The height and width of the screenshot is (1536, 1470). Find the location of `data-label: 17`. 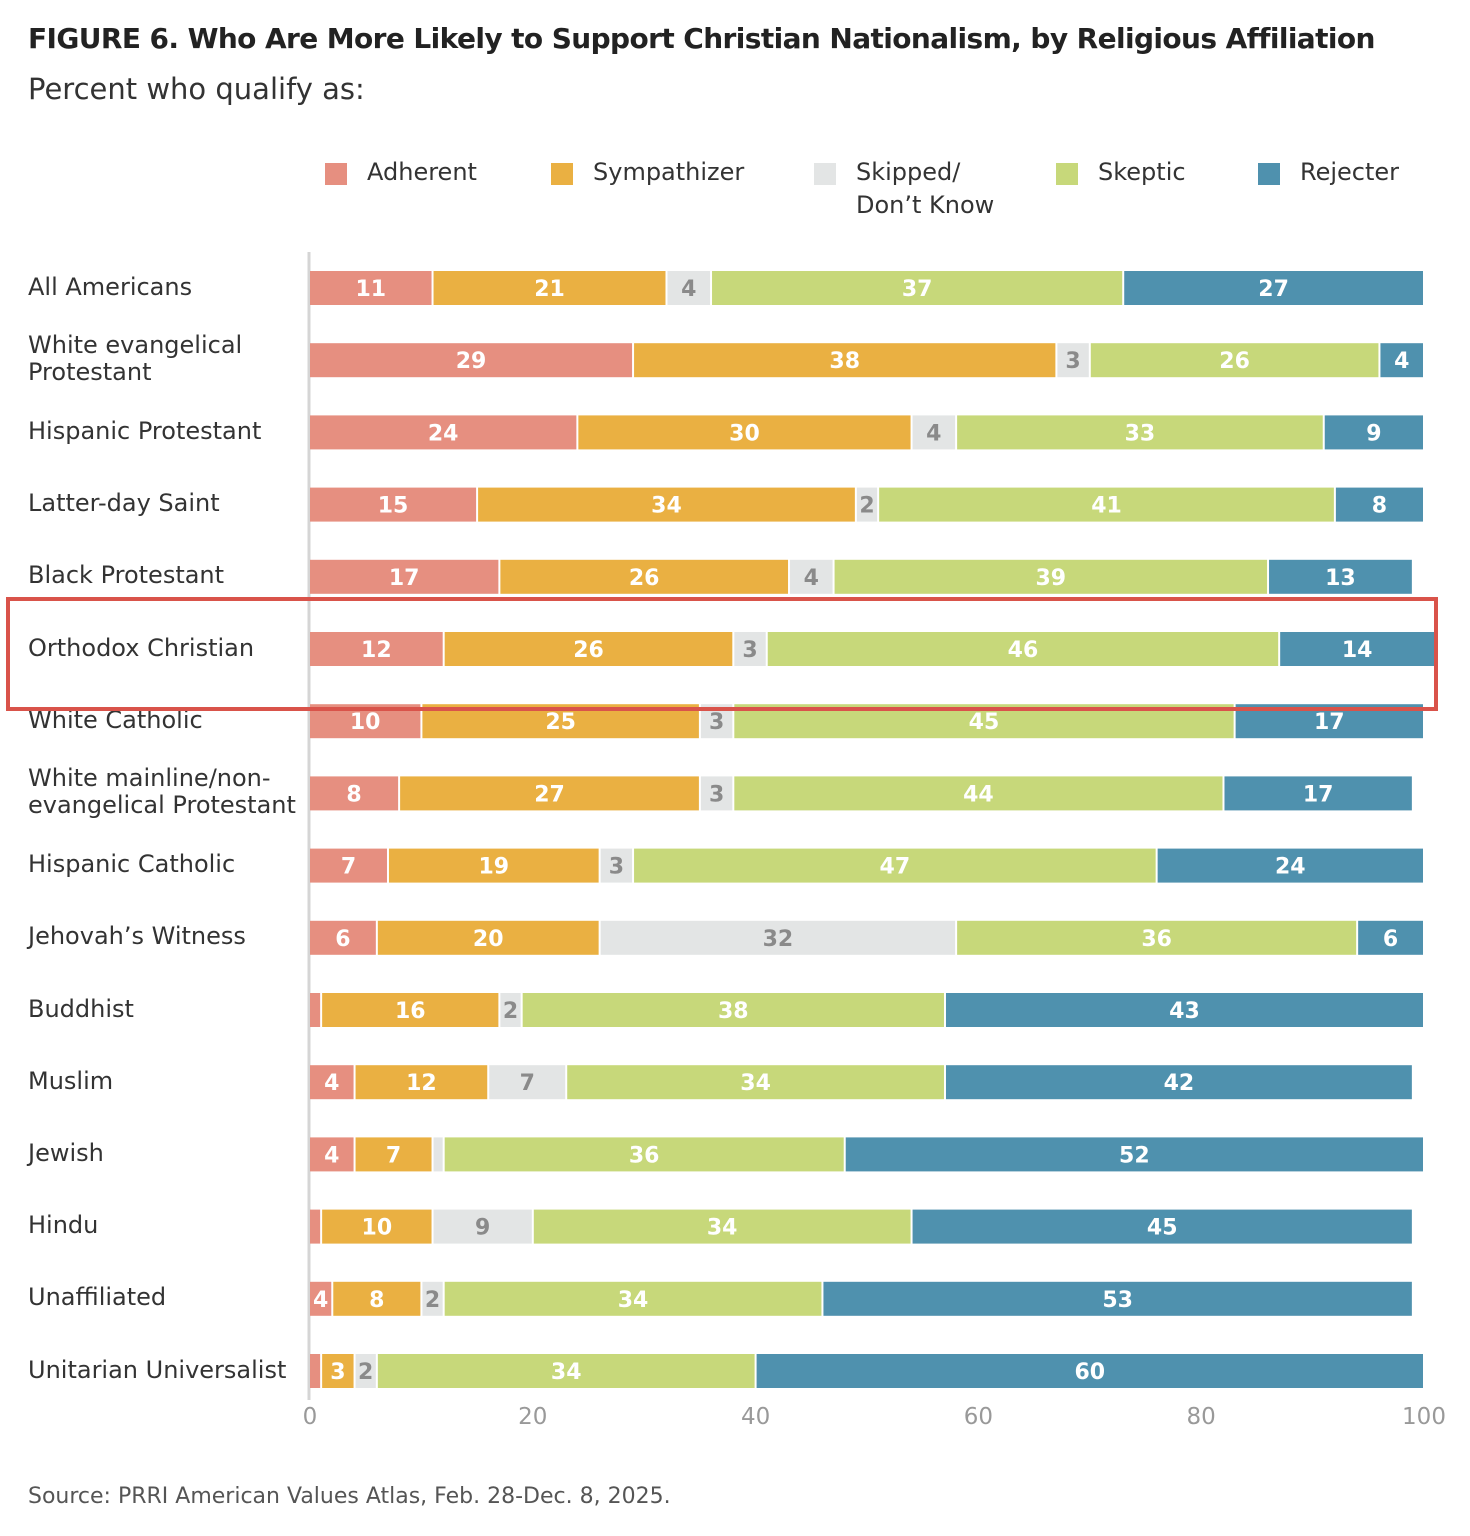

data-label: 17 is located at coordinates (404, 578).